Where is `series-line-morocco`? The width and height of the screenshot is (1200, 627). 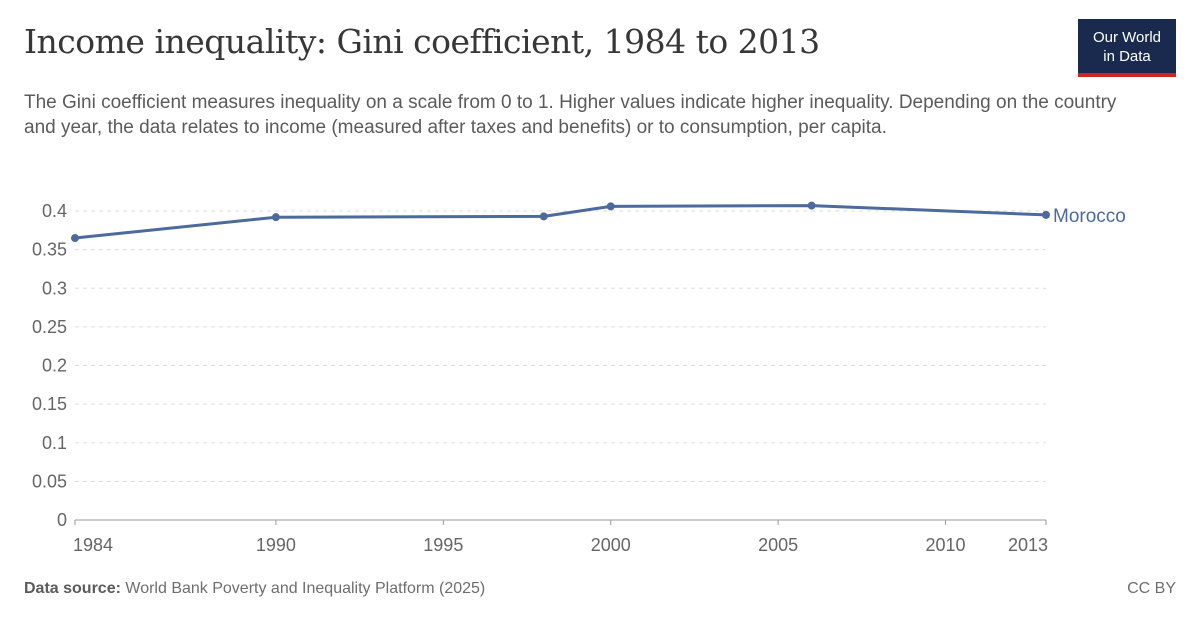 series-line-morocco is located at coordinates (560, 222).